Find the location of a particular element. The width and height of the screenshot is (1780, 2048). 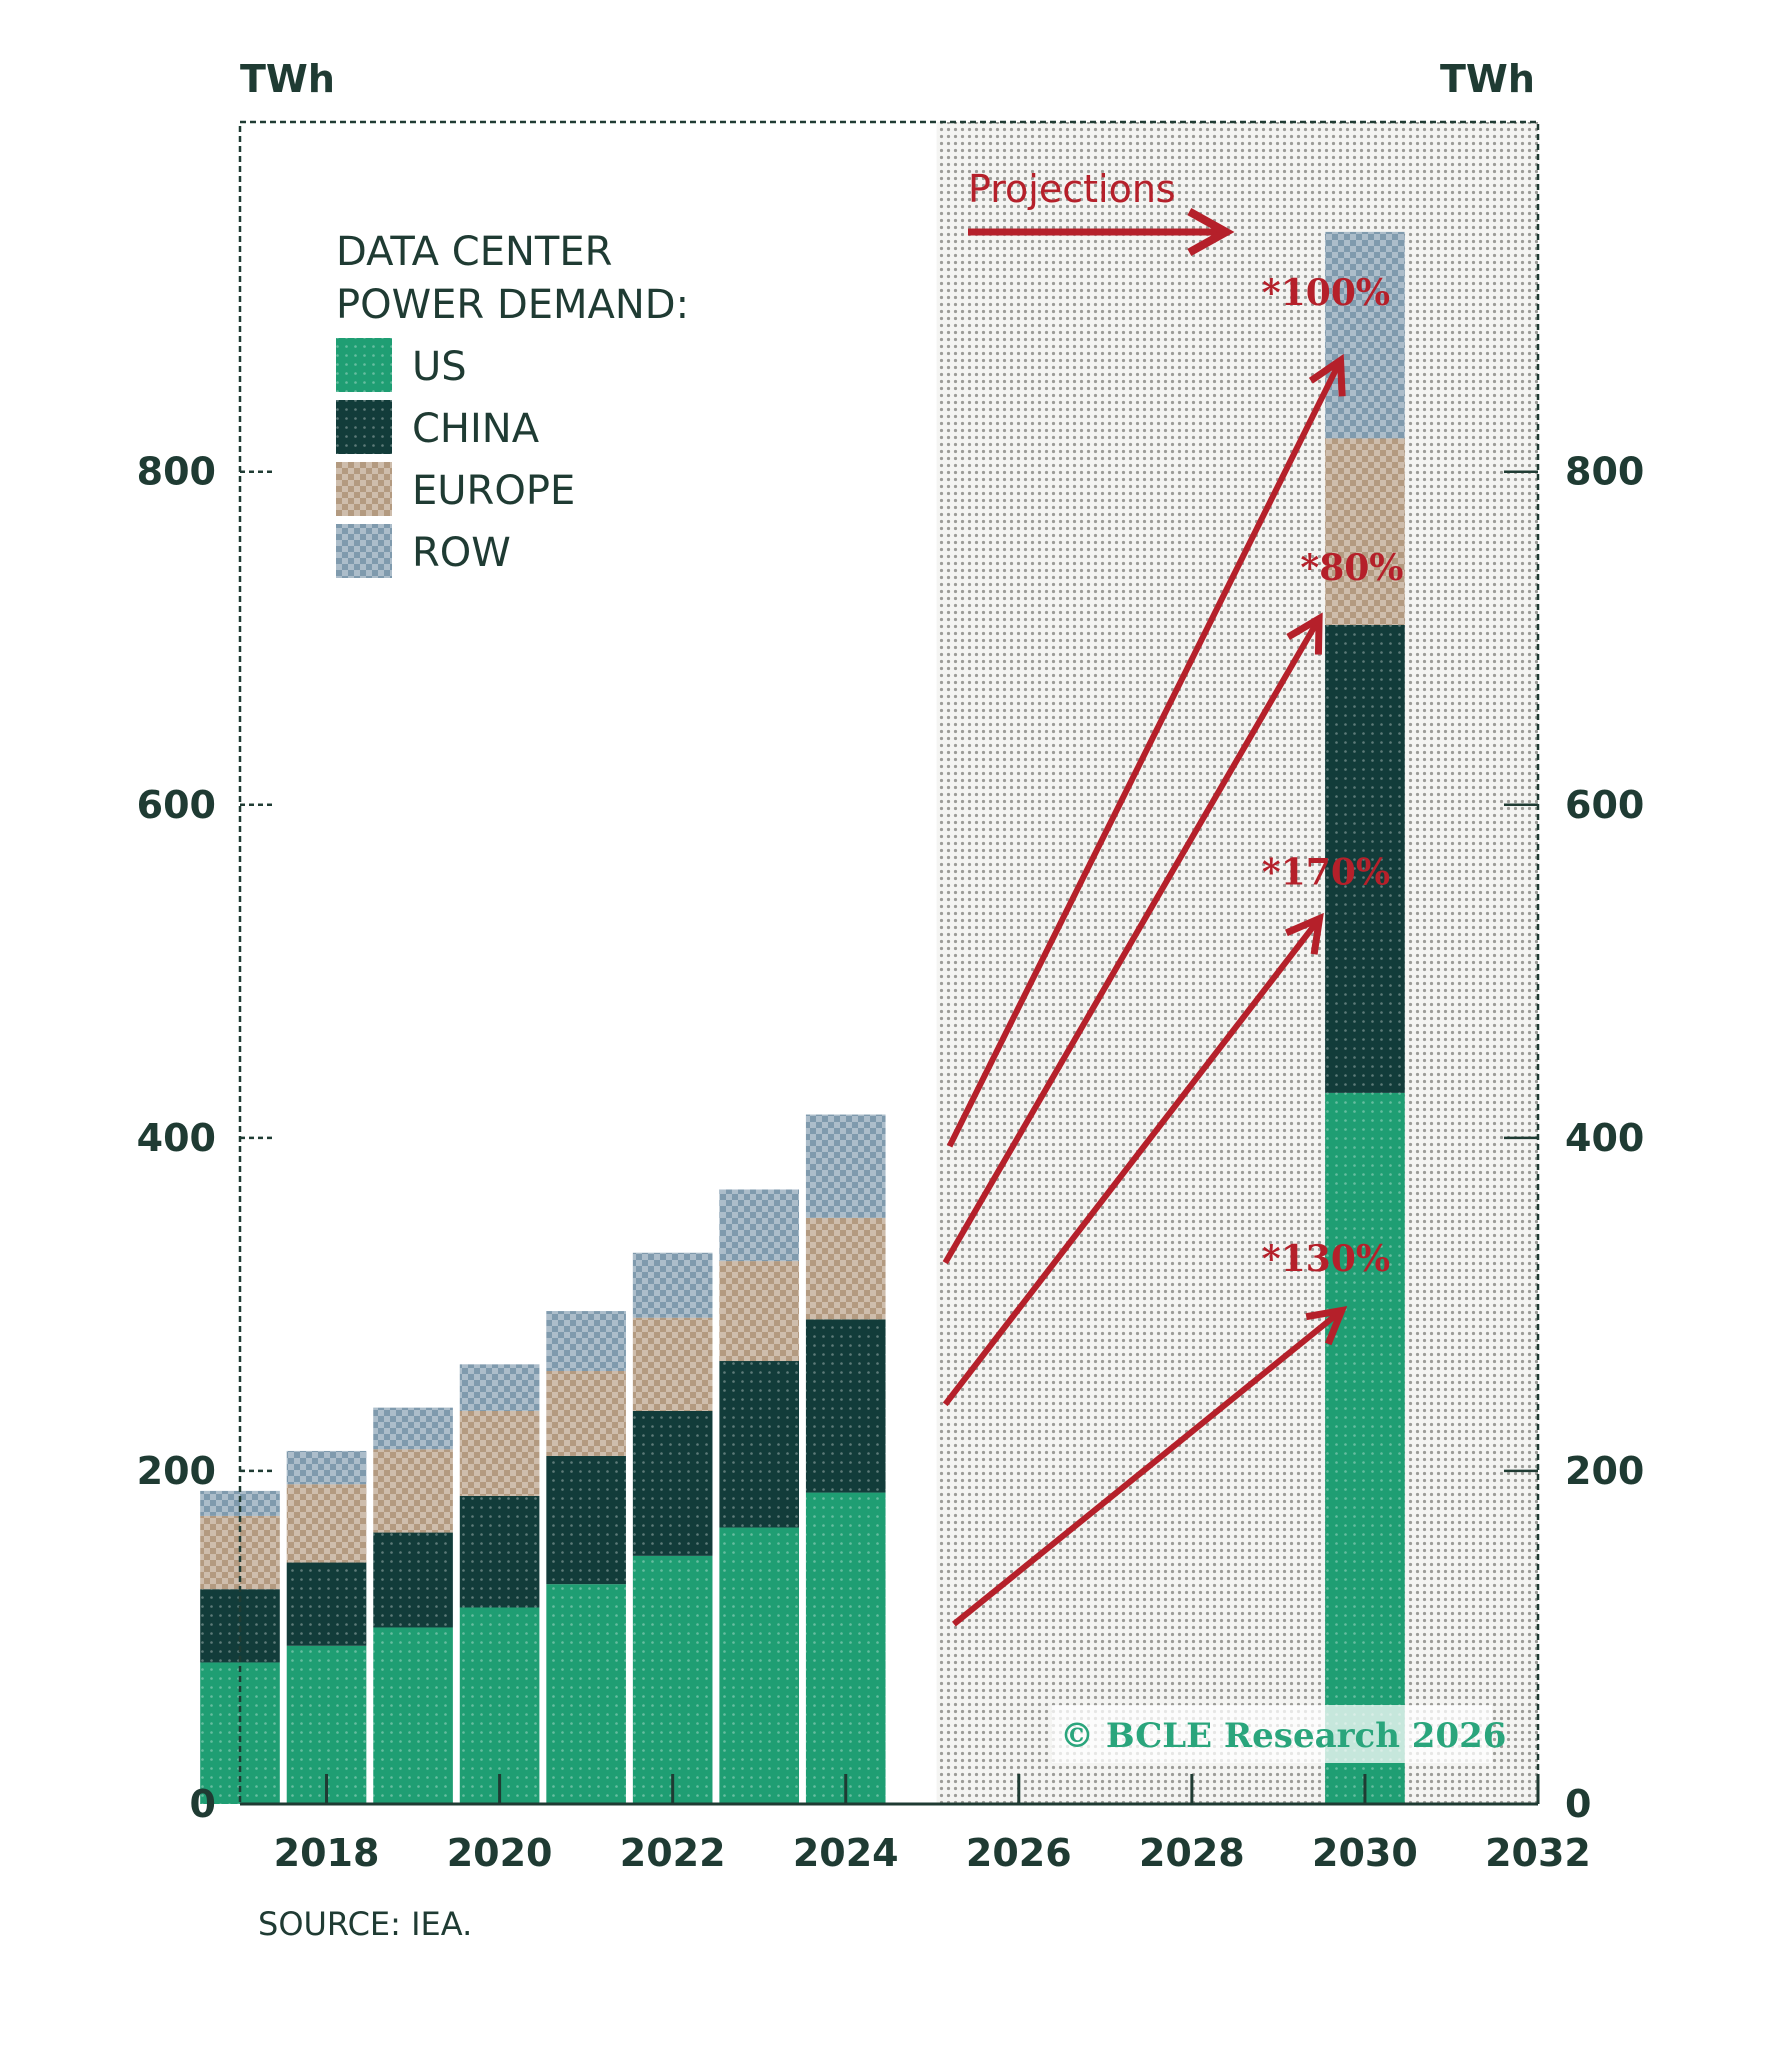

y-tick-label-right-200: 200 is located at coordinates (1604, 1471).